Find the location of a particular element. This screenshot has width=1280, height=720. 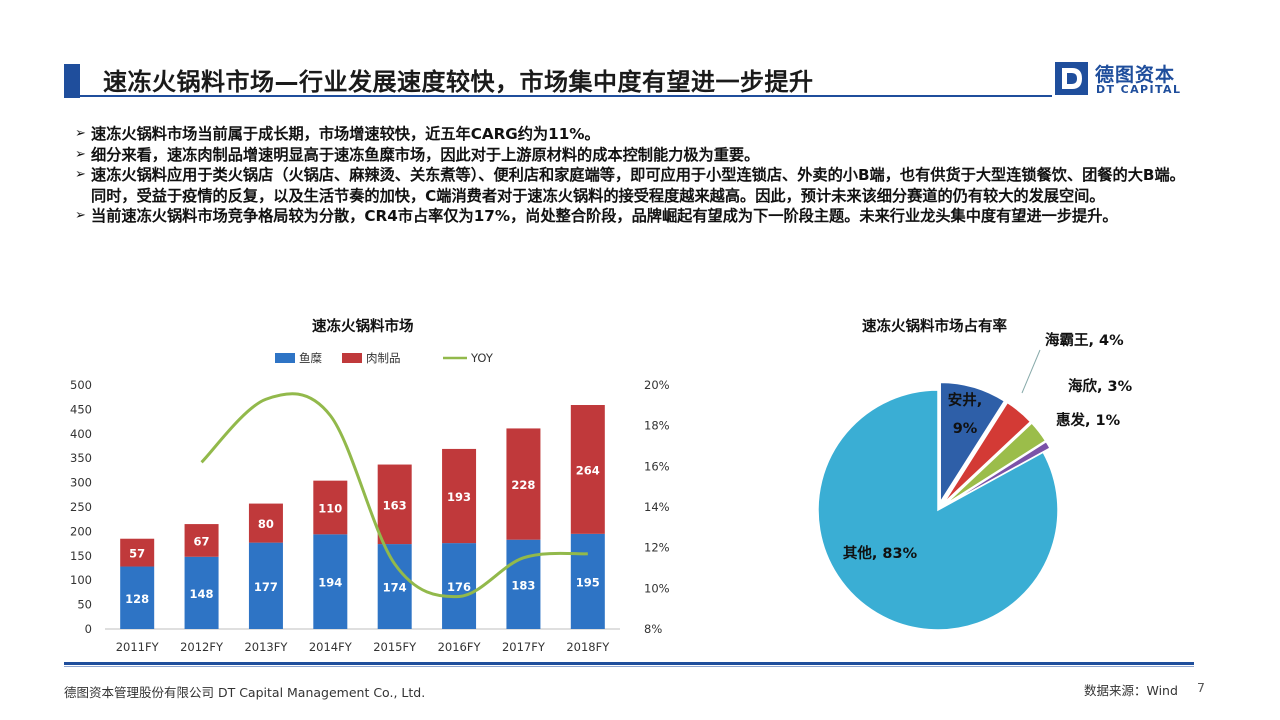

logo-cn-text: 德图资本 is located at coordinates (1135, 75).